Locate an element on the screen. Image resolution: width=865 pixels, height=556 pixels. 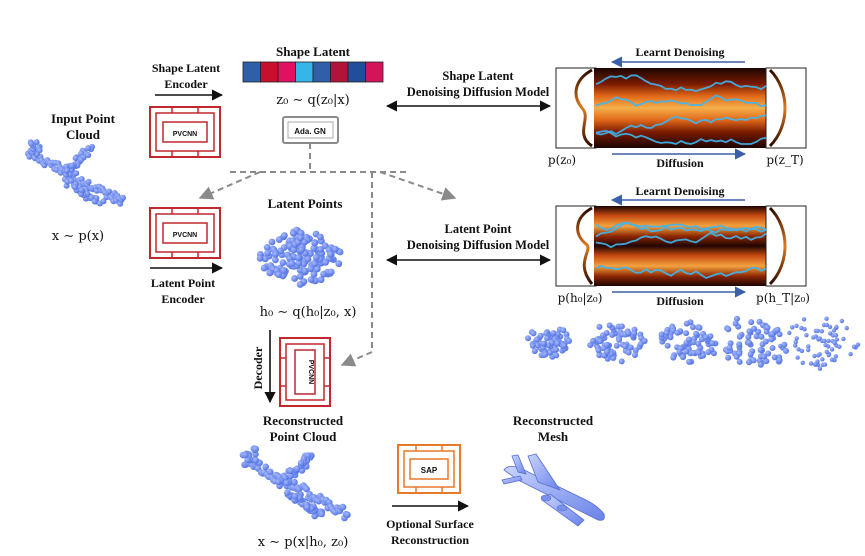
input-title-line2: Cloud is located at coordinates (83, 134).